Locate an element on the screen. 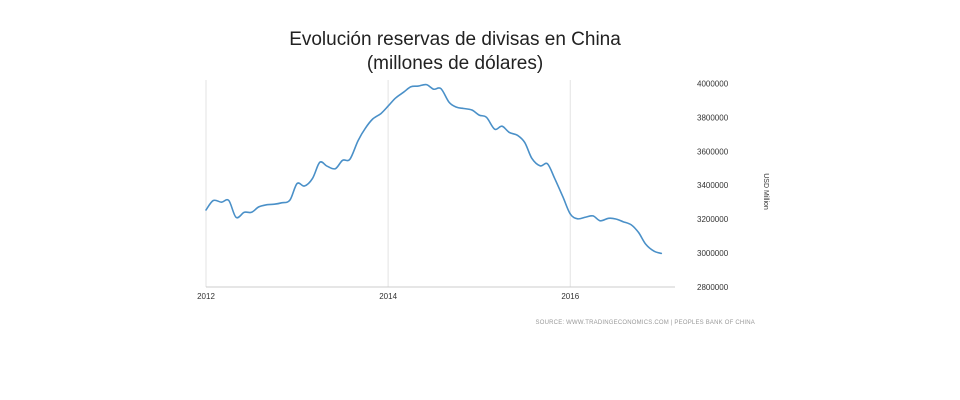 The height and width of the screenshot is (400, 960). y-axis-label: USD Million is located at coordinates (765, 191).